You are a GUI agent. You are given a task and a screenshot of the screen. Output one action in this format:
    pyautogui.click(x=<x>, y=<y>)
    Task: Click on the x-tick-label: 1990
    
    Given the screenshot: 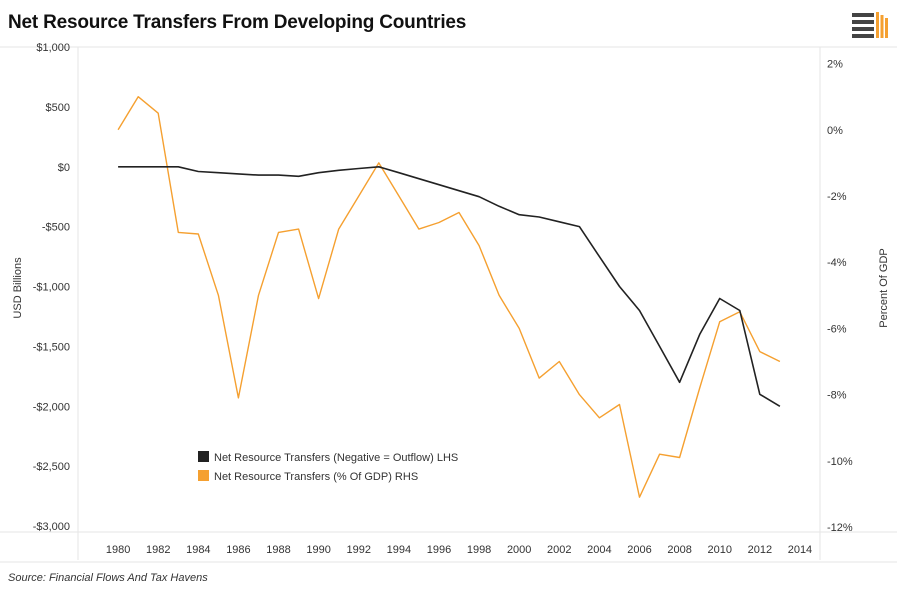 What is the action you would take?
    pyautogui.click(x=318, y=550)
    